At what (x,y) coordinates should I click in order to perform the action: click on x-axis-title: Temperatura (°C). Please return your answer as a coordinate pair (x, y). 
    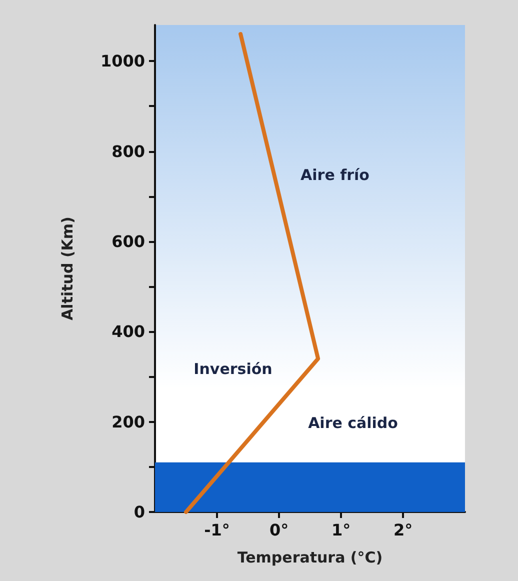
    Looking at the image, I should click on (310, 557).